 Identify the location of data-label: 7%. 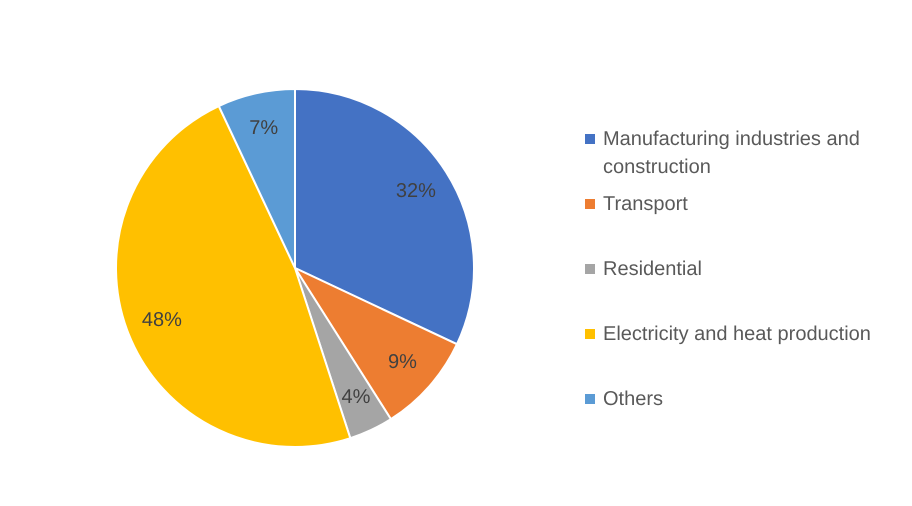
(263, 127).